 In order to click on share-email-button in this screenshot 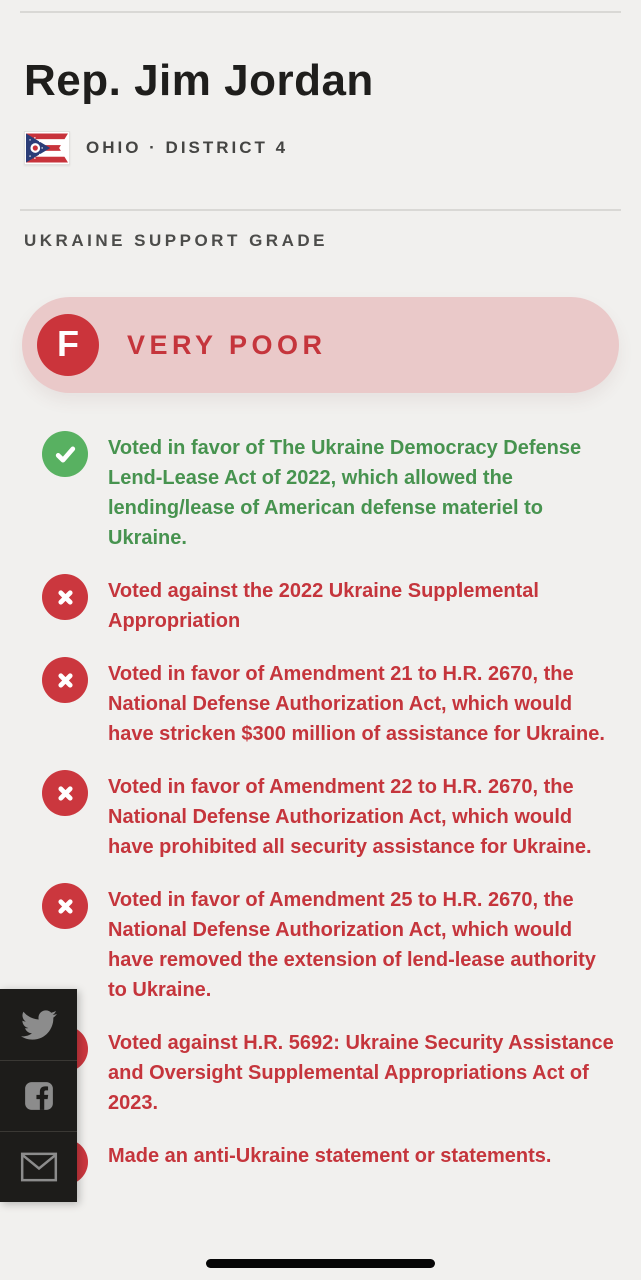, I will do `click(38, 1166)`.